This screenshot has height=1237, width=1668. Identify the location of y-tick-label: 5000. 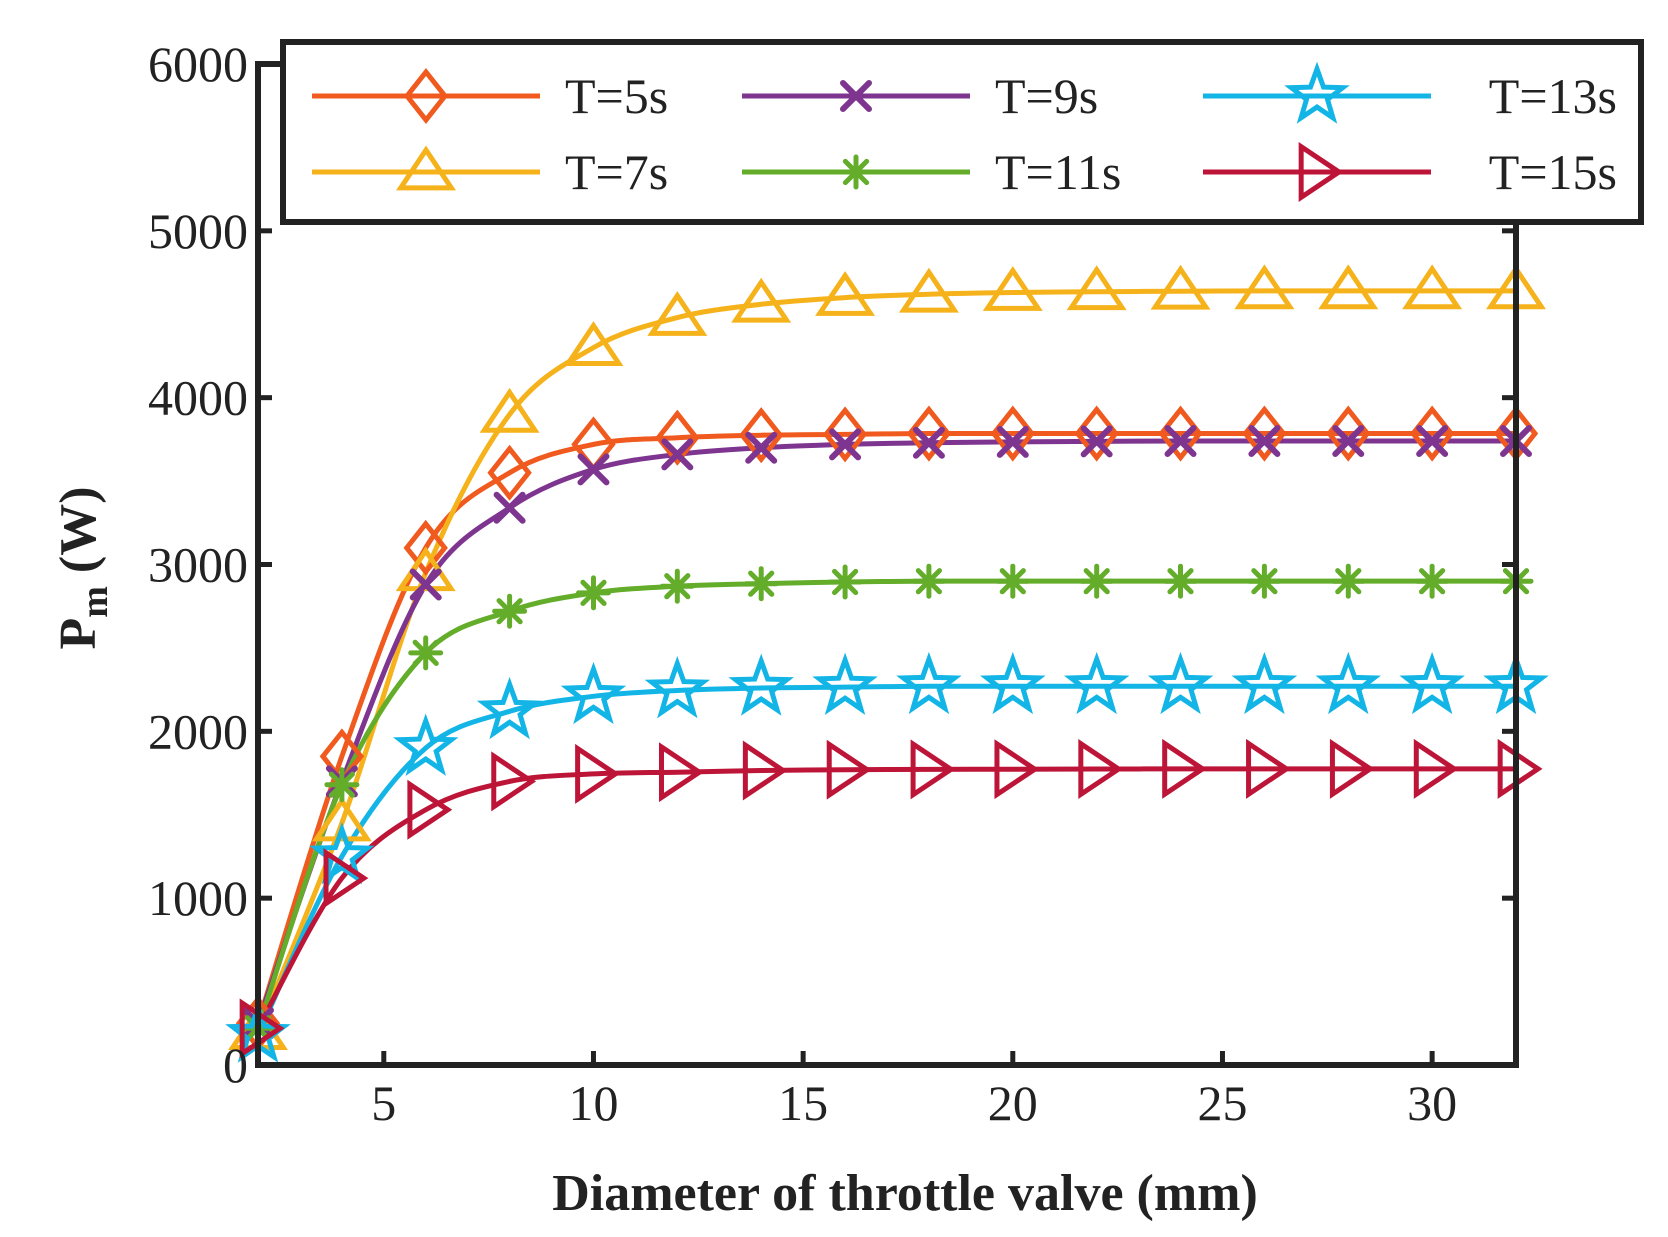
(198, 231).